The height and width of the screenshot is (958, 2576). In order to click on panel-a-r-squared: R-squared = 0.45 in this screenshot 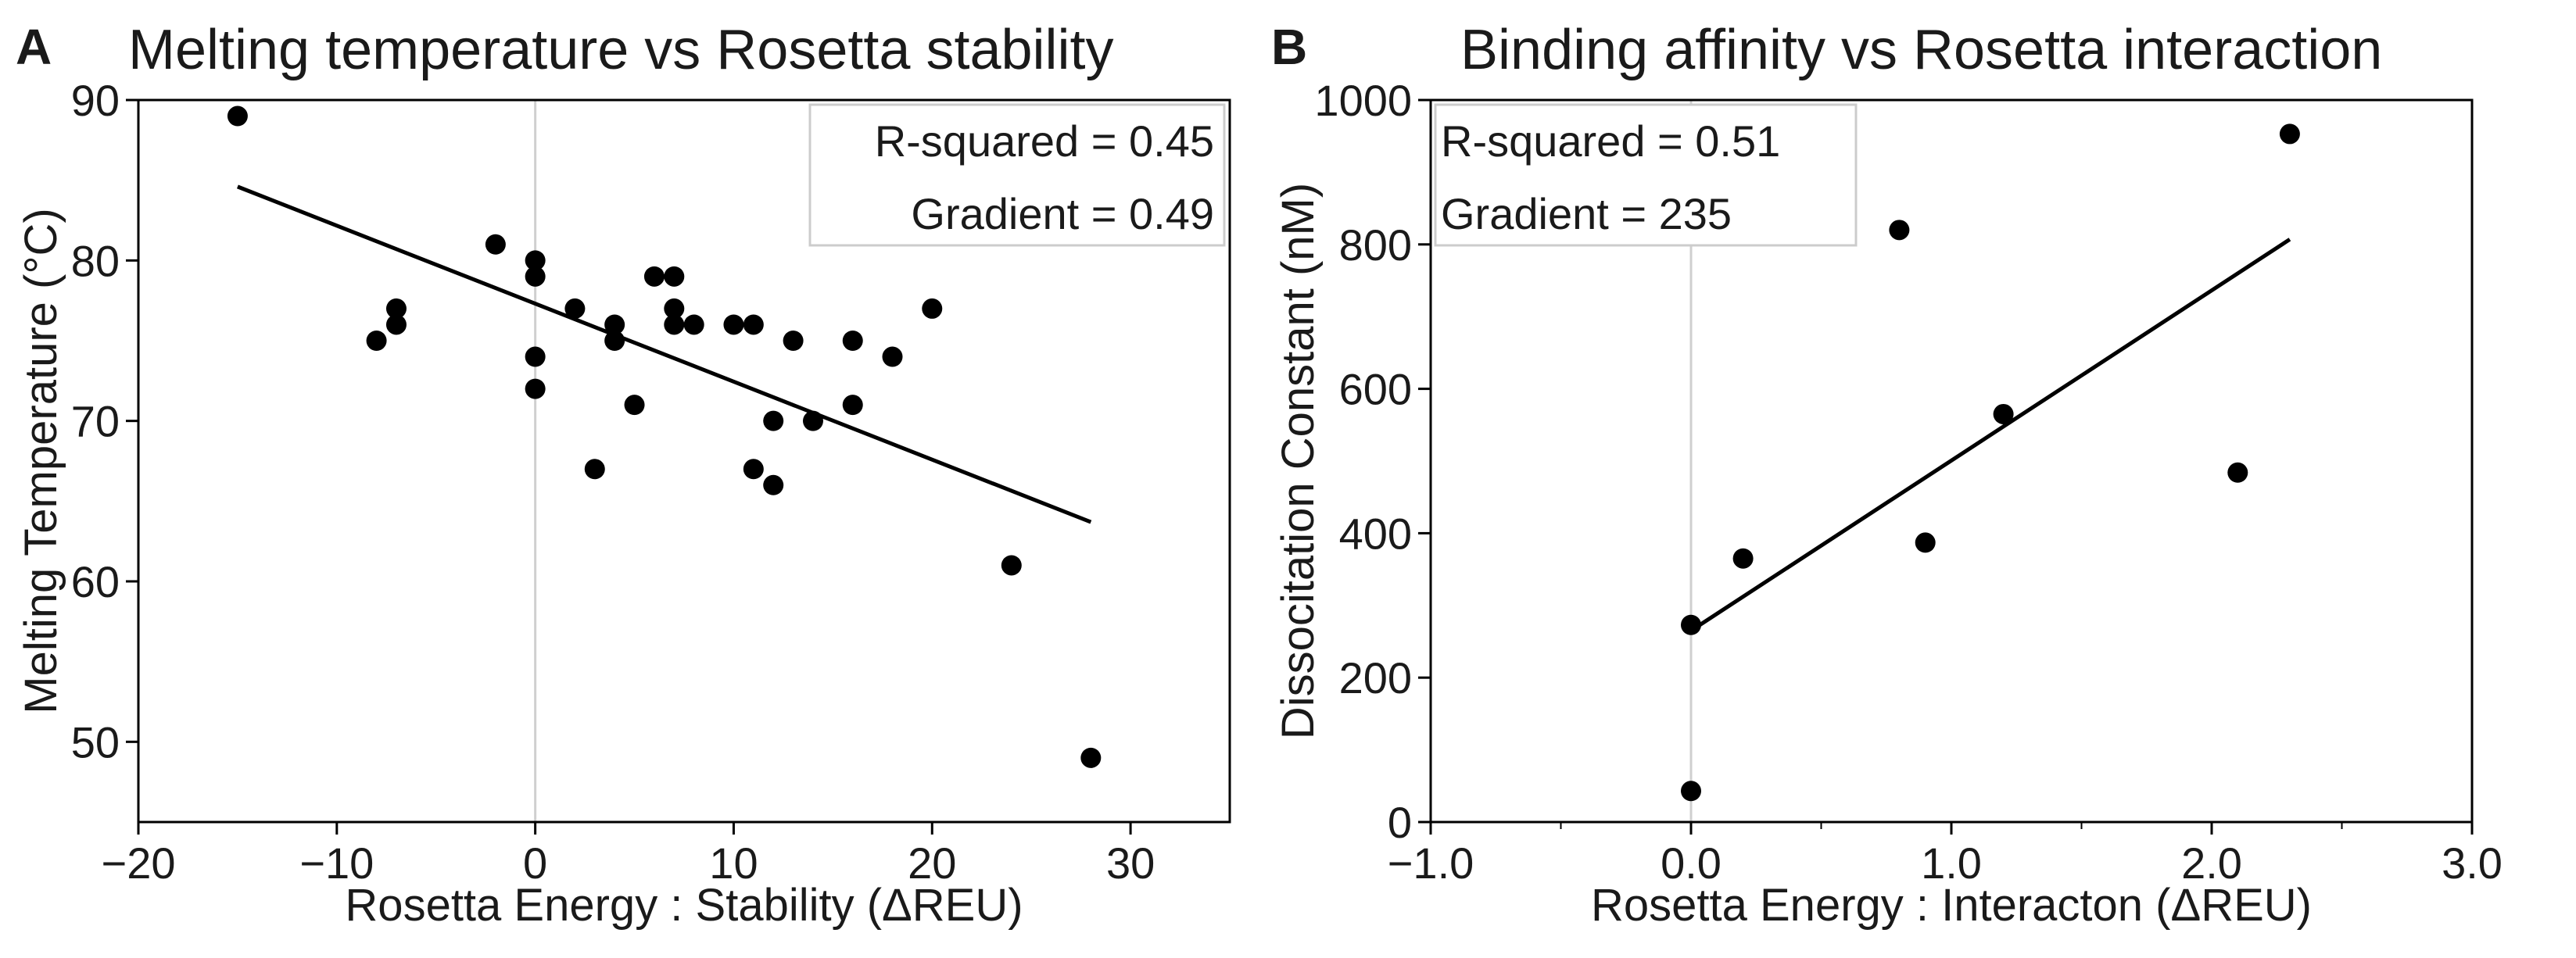, I will do `click(1044, 141)`.